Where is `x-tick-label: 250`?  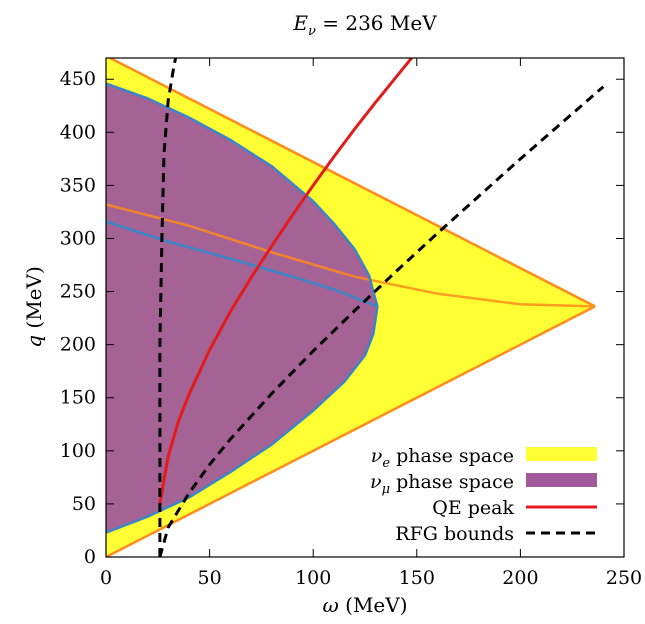
x-tick-label: 250 is located at coordinates (624, 578).